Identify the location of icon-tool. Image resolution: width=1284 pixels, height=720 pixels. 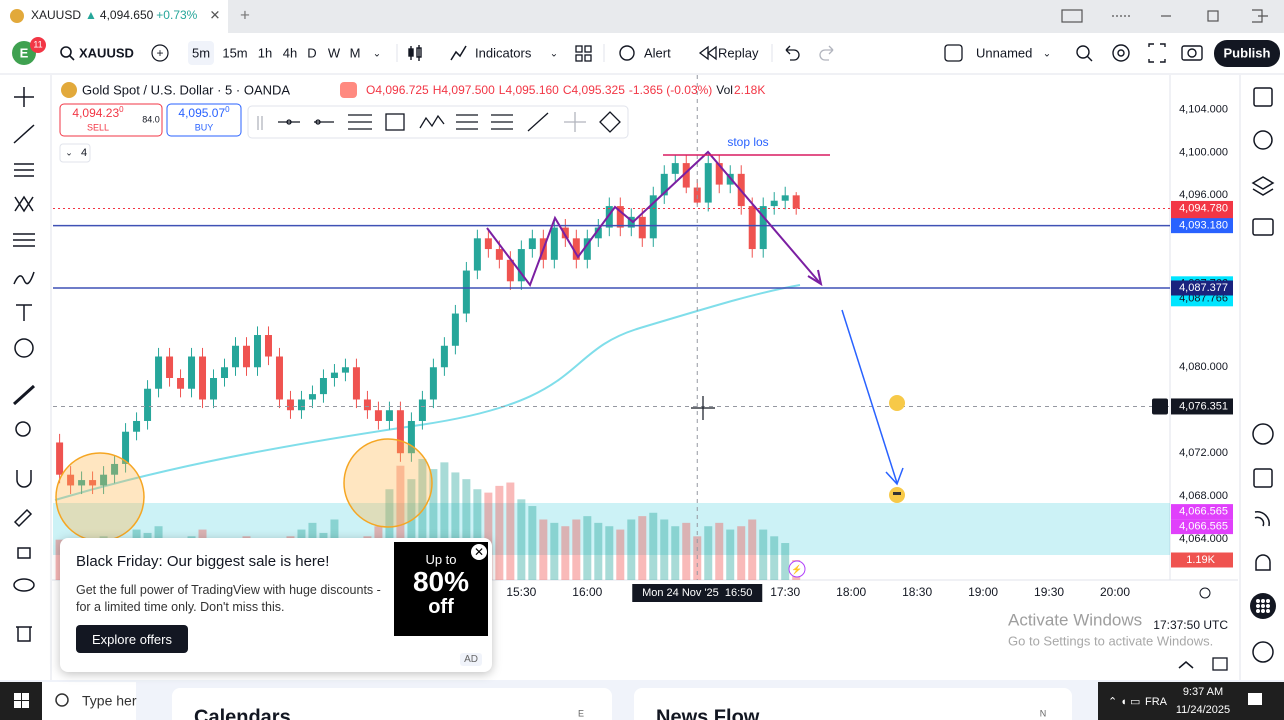
(24, 348).